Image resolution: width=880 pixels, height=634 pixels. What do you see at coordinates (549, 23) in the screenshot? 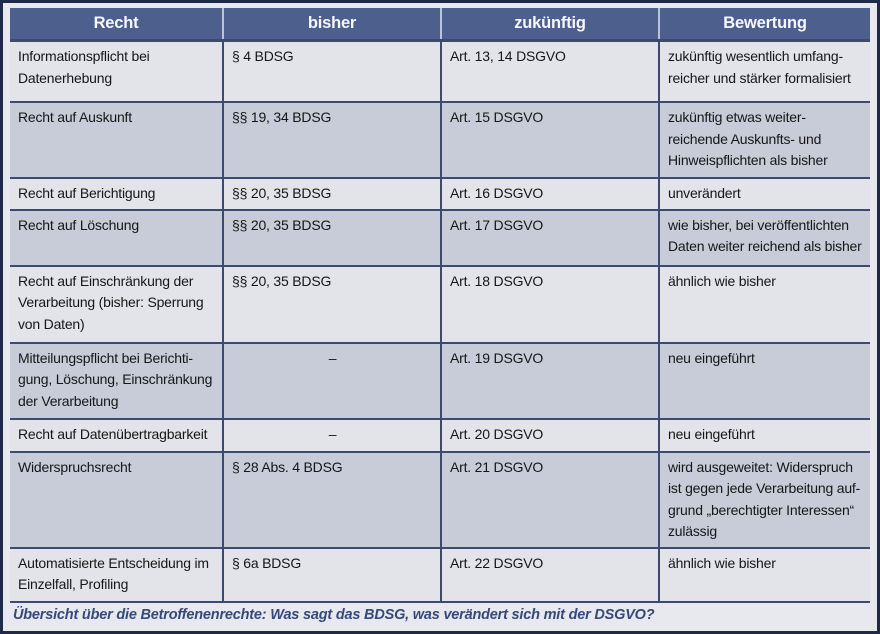
I see `column-header-zukuenftig: zukünftig` at bounding box center [549, 23].